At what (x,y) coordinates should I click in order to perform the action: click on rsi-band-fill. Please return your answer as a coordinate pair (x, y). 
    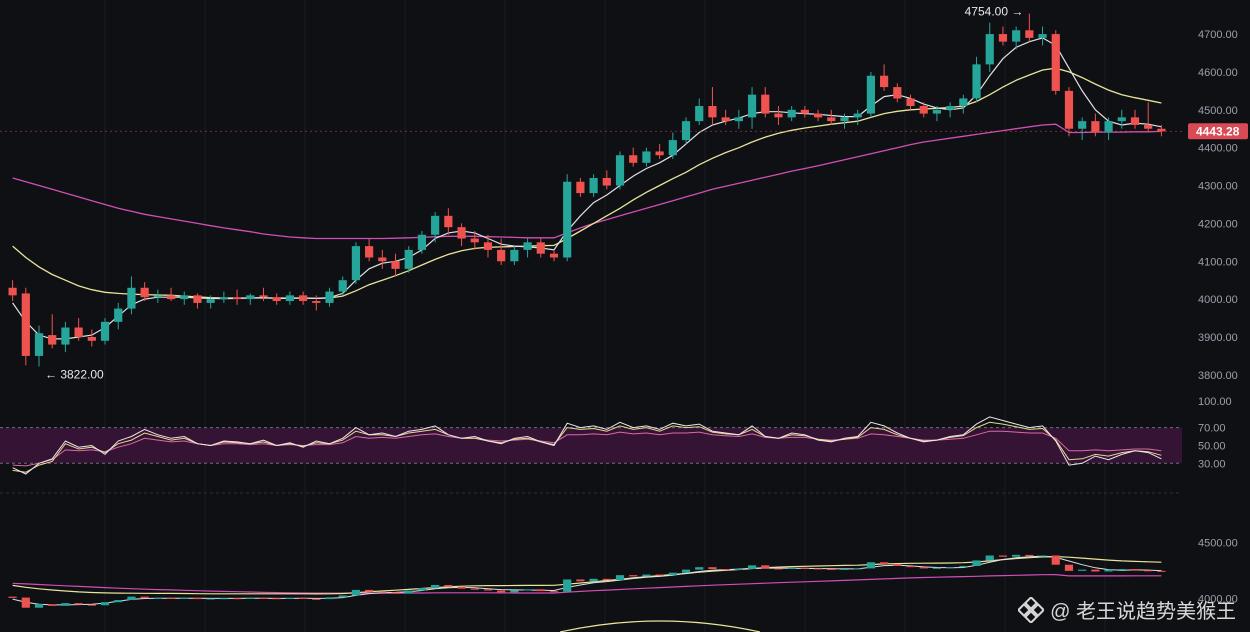
    Looking at the image, I should click on (591, 445).